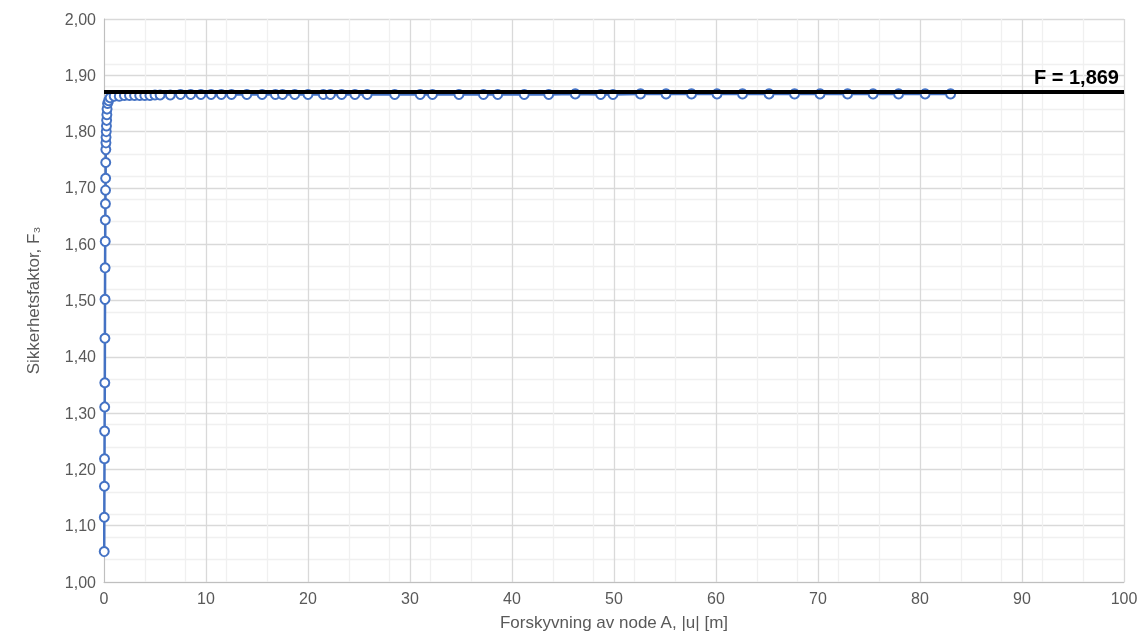 This screenshot has height=640, width=1145. Describe the element at coordinates (818, 598) in the screenshot. I see `x-tick-label: 70` at that location.